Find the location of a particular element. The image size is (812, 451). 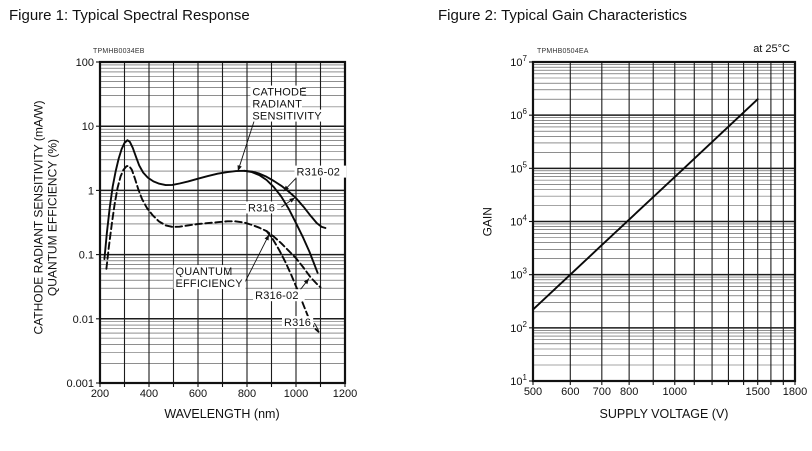

figure2-title: Figure 2: Typical Gain Characteristics is located at coordinates (562, 15).